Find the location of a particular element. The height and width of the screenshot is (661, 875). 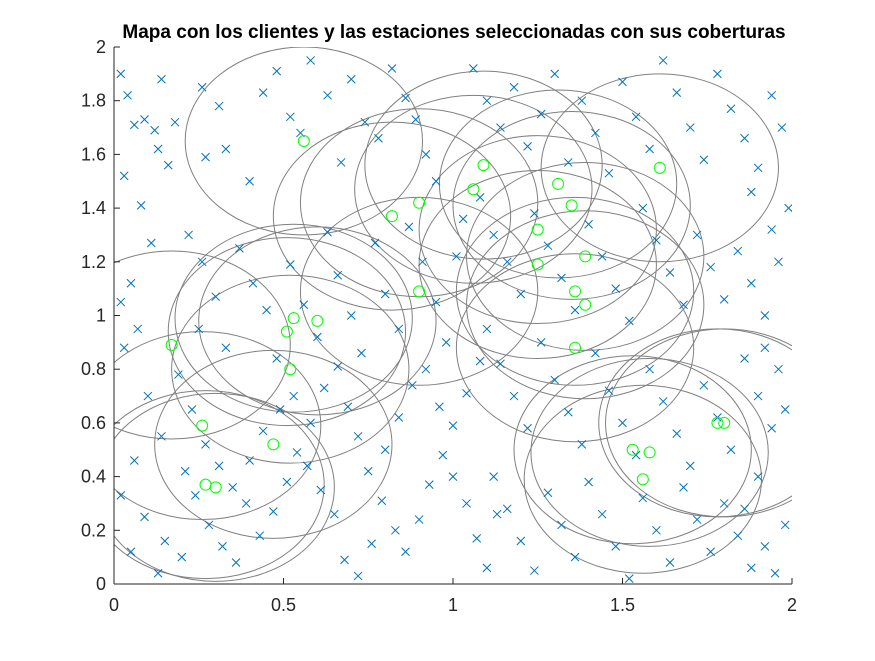

y-tick-label: 0.2 is located at coordinates (93, 530).